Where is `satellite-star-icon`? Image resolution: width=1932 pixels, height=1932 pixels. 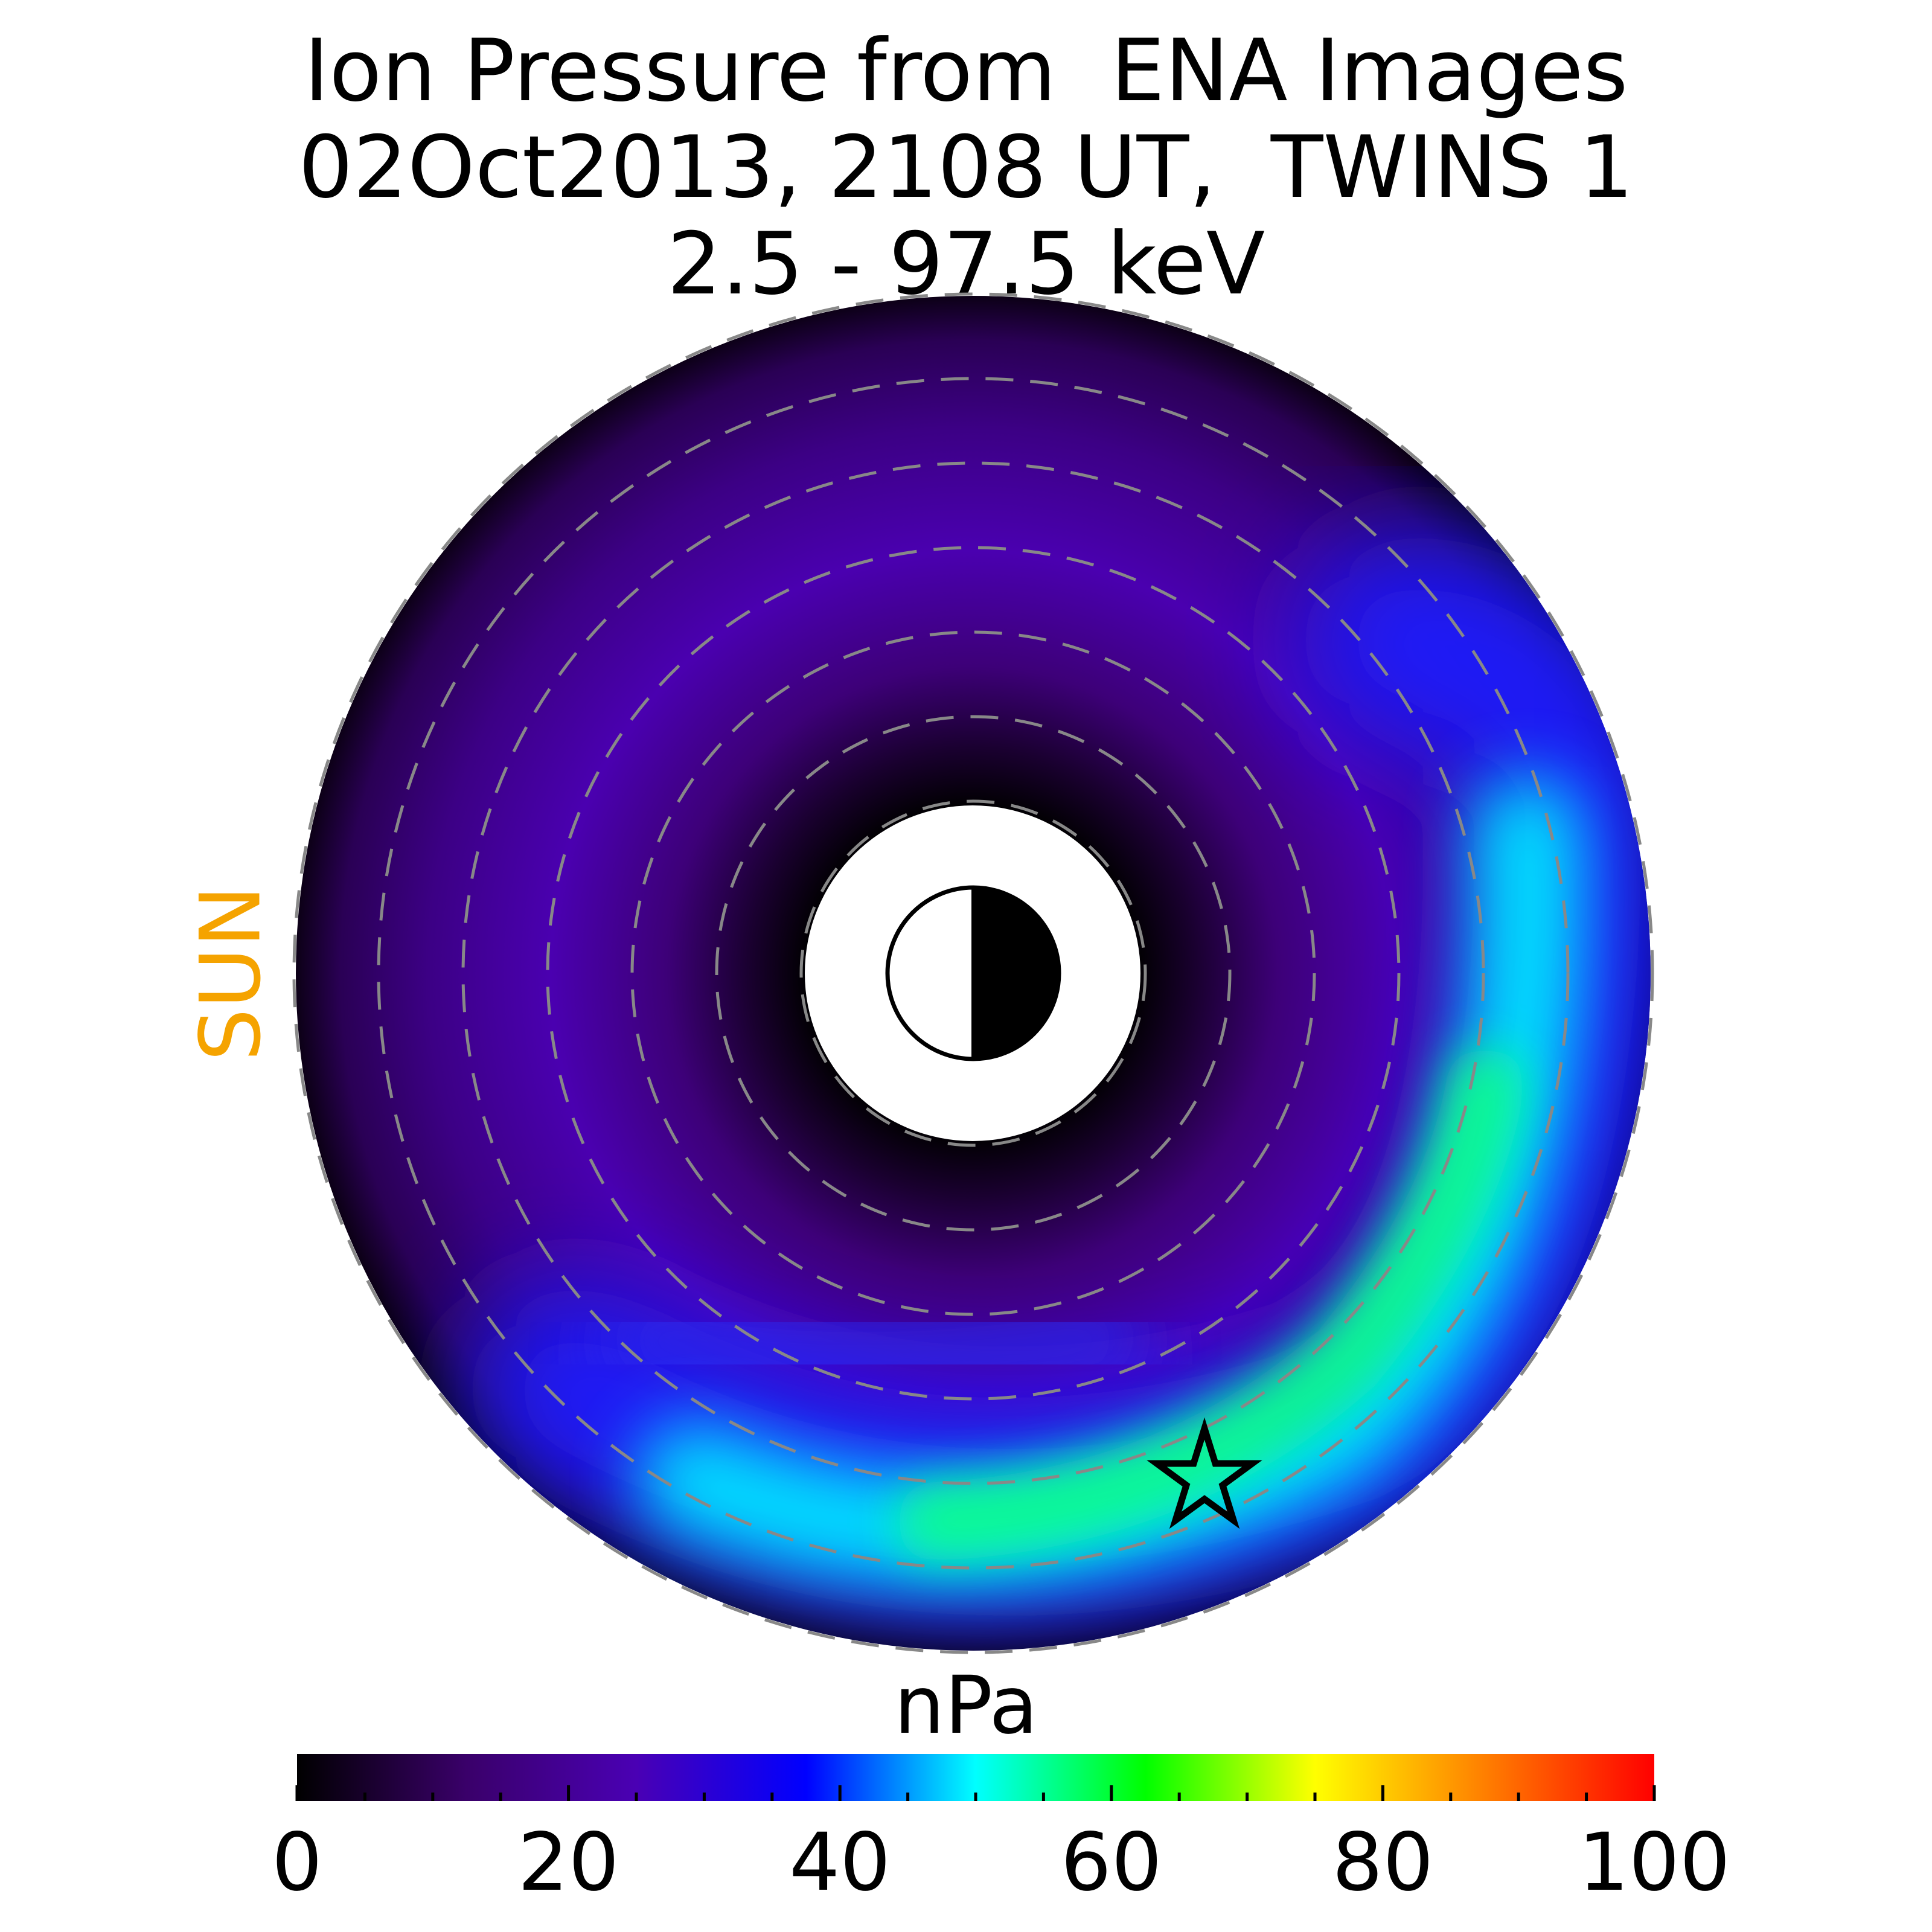
satellite-star-icon is located at coordinates (1204, 1473).